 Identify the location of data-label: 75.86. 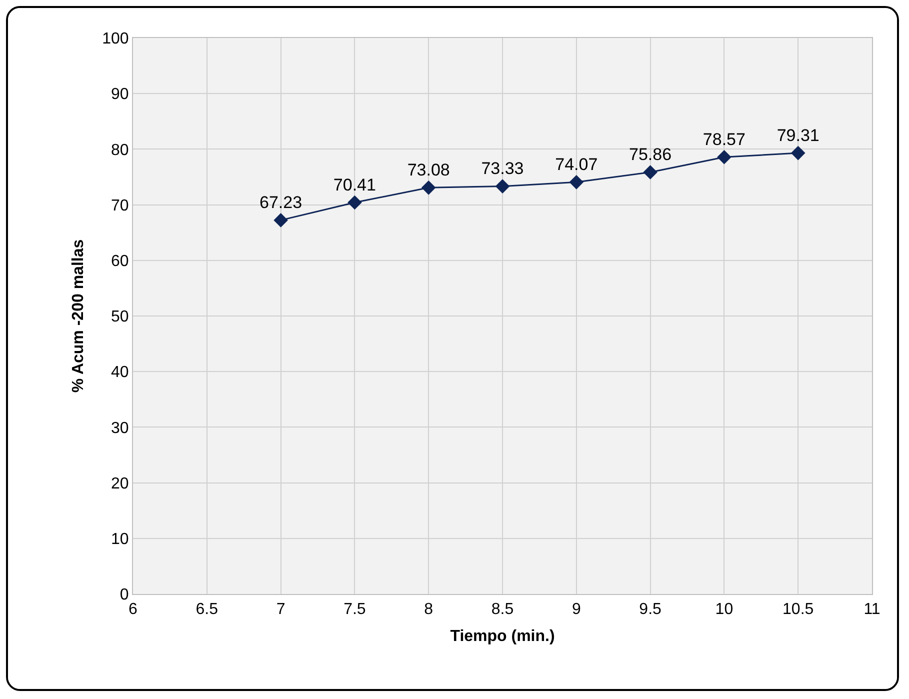
(650, 154).